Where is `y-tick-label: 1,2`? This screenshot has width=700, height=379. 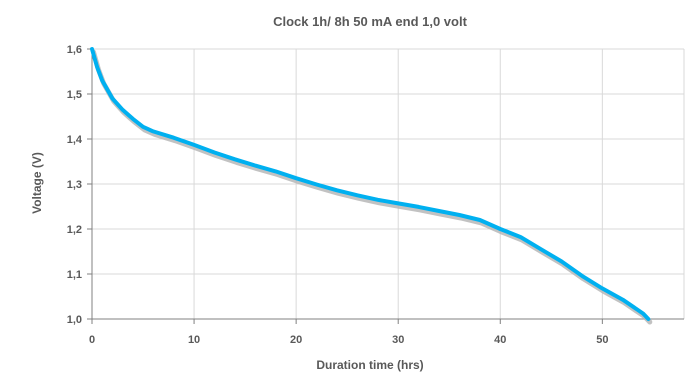
y-tick-label: 1,2 is located at coordinates (74, 230).